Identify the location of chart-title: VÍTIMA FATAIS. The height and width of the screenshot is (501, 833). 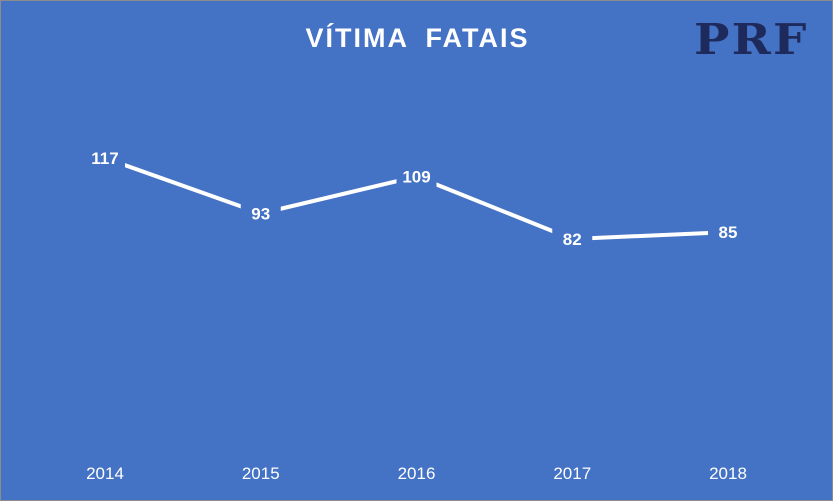
(417, 38).